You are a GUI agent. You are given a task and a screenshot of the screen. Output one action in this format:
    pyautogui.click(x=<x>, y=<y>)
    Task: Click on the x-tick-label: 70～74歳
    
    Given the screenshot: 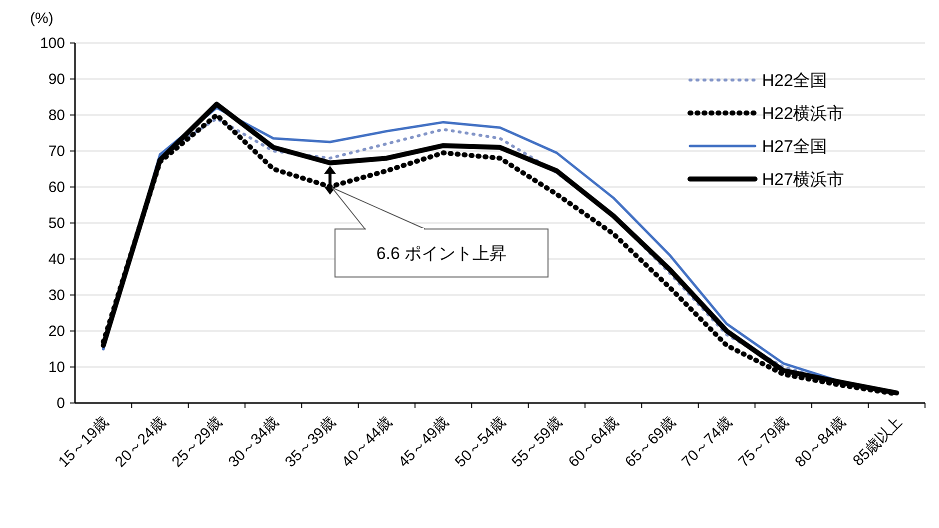 What is the action you would take?
    pyautogui.click(x=707, y=442)
    